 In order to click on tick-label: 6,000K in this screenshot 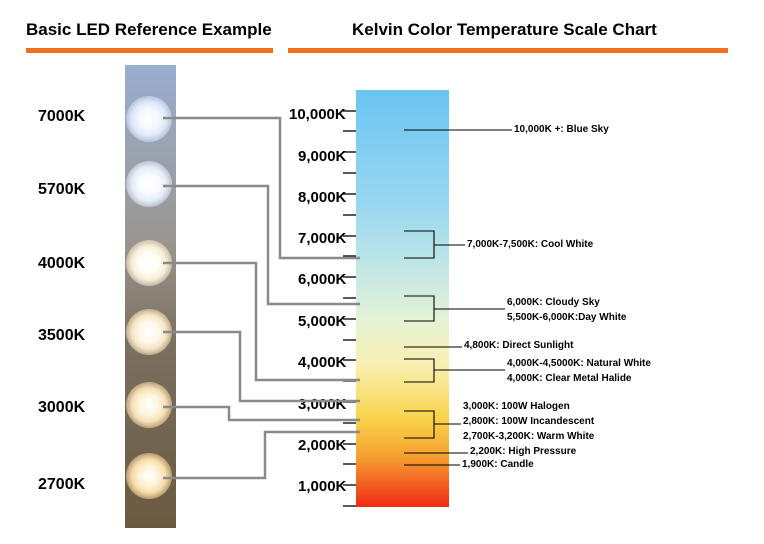, I will do `click(322, 279)`.